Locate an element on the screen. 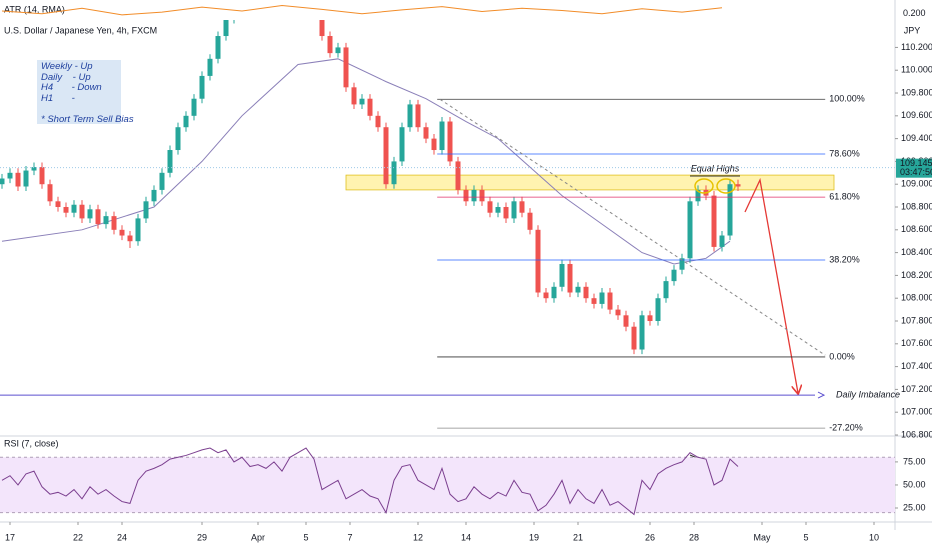 This screenshot has height=550, width=932. x-tick-label: 12 is located at coordinates (418, 537).